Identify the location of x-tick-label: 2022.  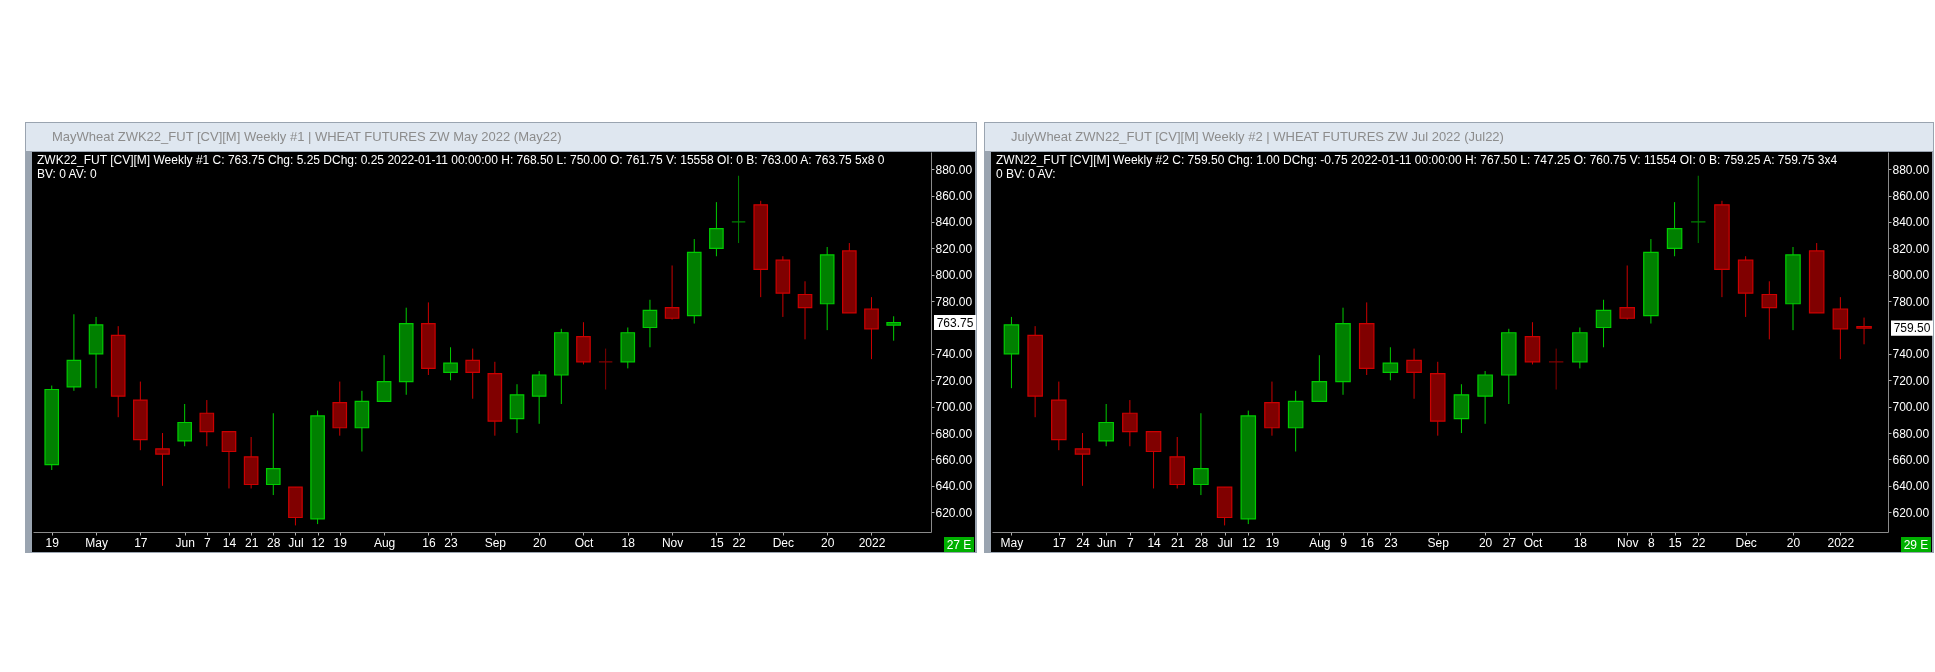
(1841, 542).